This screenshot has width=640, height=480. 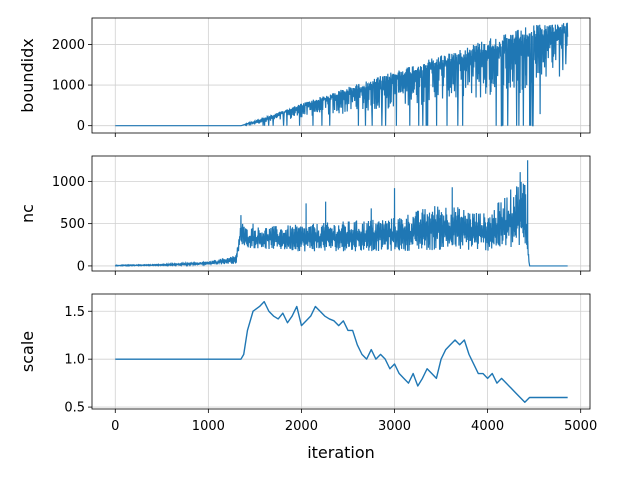 I want to click on y-axis-label: boundidx, so click(x=27, y=75).